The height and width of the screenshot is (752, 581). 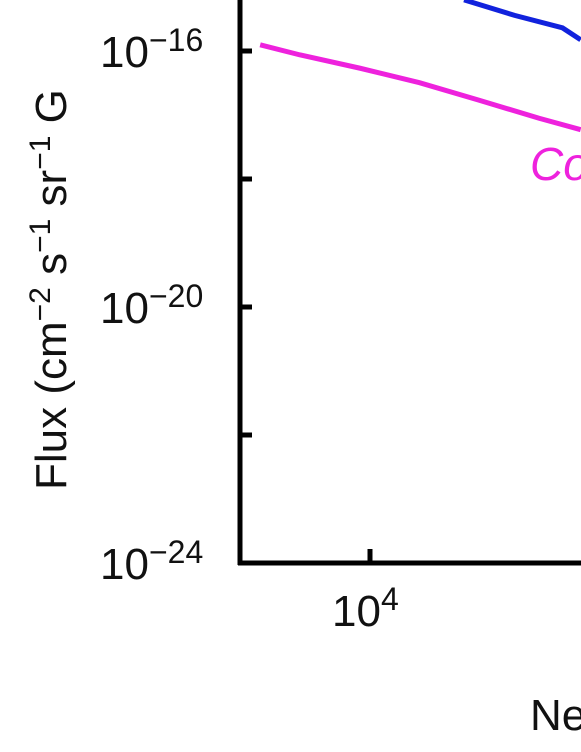 What do you see at coordinates (51, 270) in the screenshot?
I see `y-axis-label-part: s` at bounding box center [51, 270].